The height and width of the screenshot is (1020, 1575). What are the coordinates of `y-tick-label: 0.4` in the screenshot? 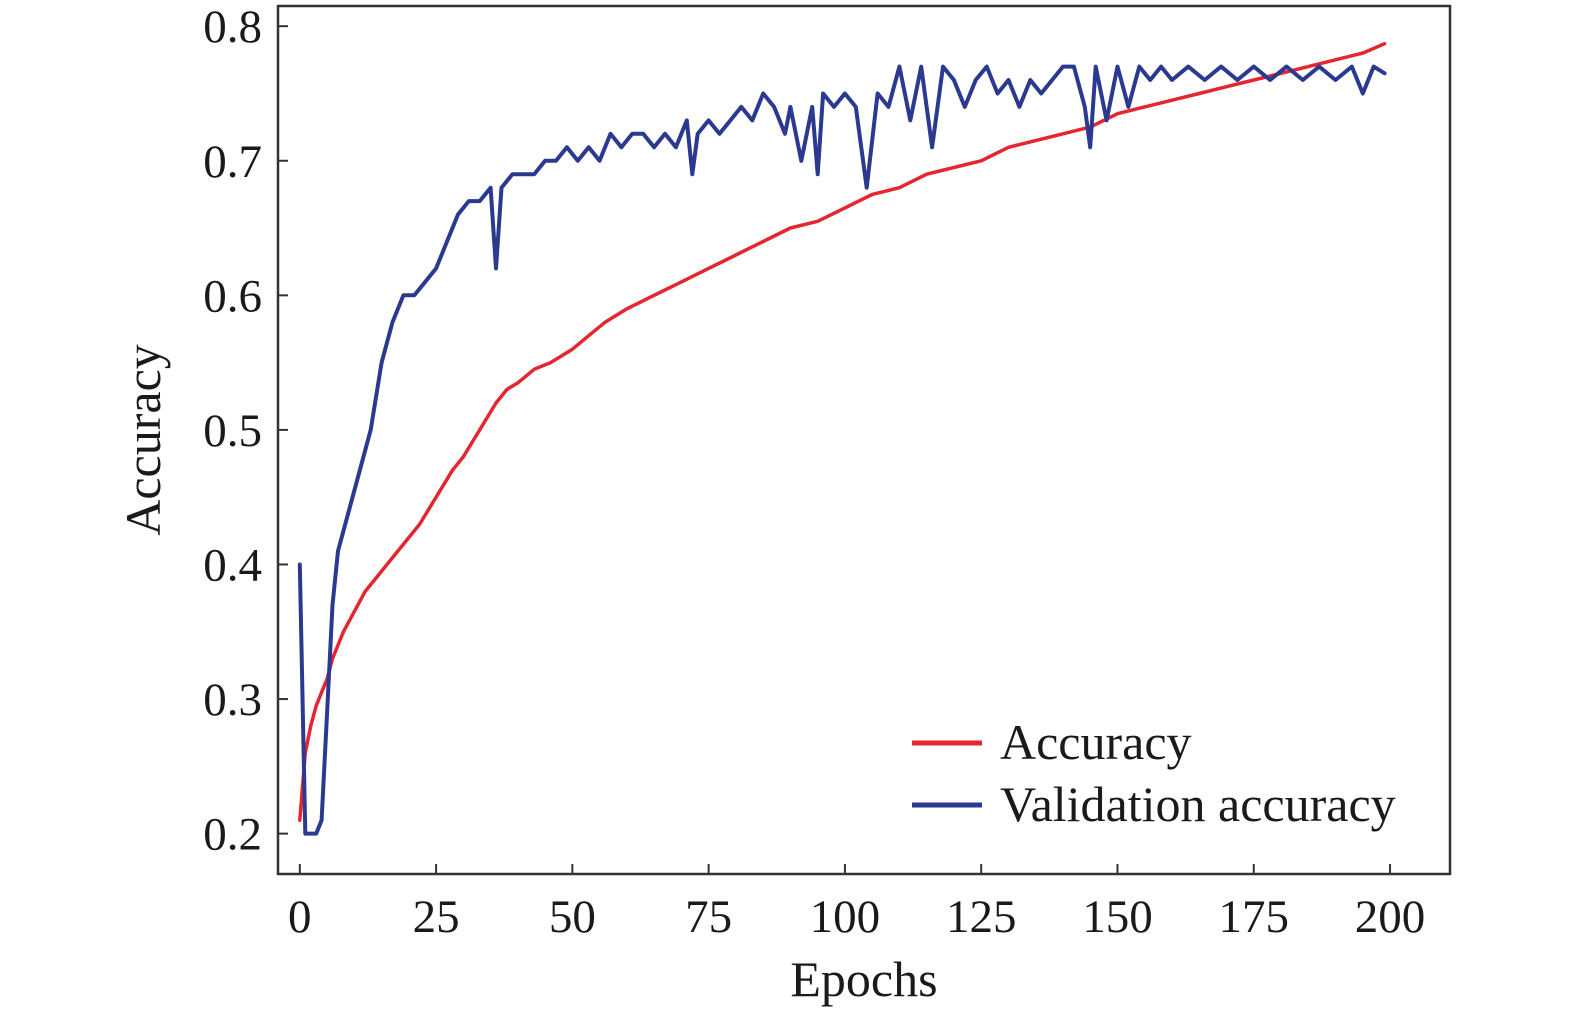 It's located at (232, 565).